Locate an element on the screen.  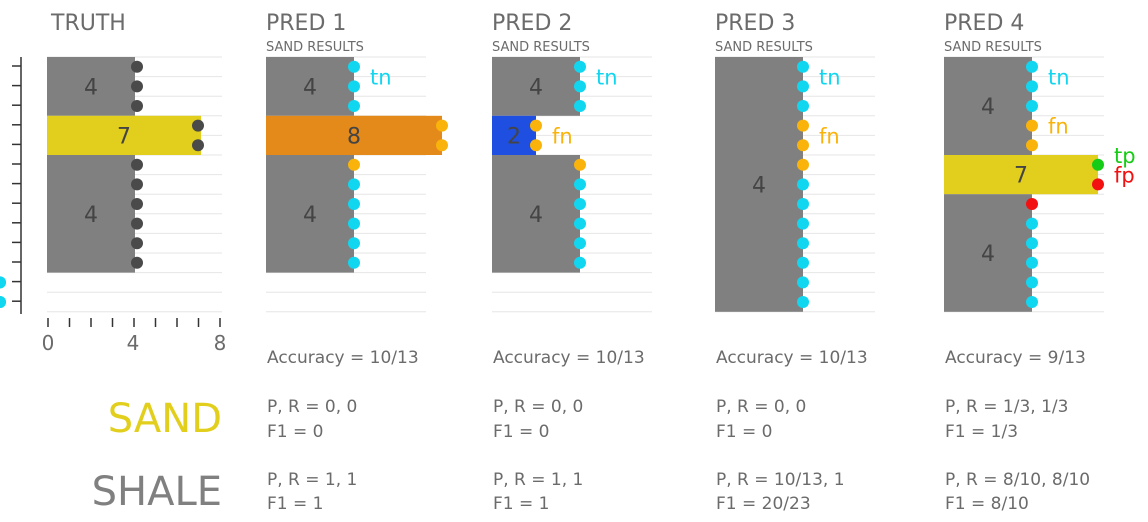
truth-panel: TRUTH 474 0 4 8 is located at coordinates (119, 183).